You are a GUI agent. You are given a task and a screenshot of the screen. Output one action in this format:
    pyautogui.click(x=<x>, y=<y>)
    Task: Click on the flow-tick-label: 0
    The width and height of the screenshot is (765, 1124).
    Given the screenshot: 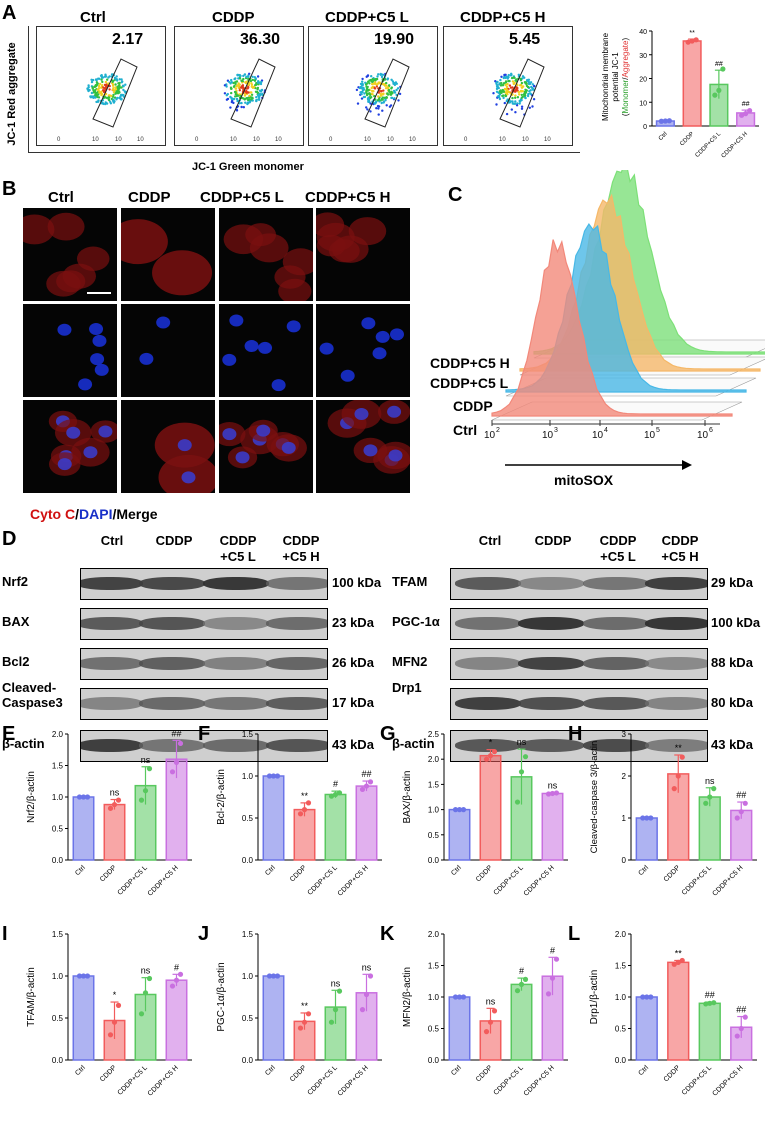 What is the action you would take?
    pyautogui.click(x=466, y=140)
    